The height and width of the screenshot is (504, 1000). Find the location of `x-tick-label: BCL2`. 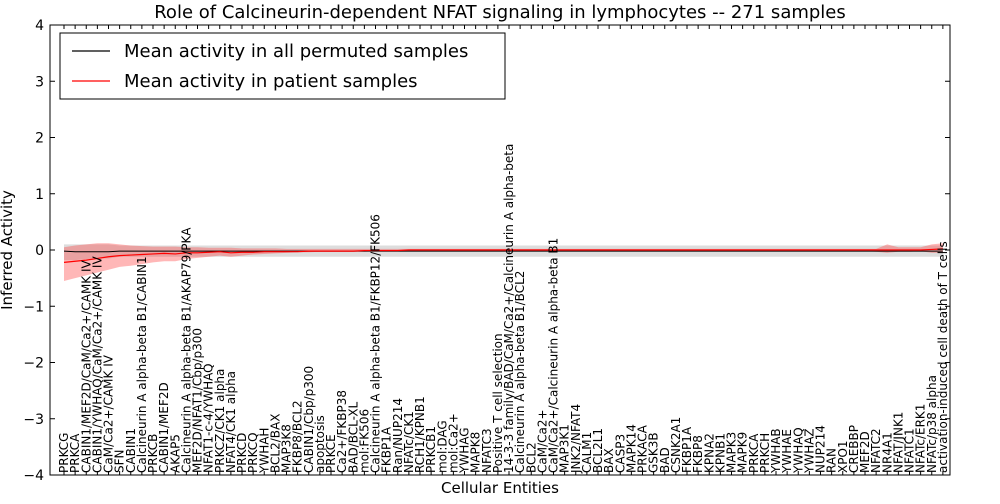

x-tick-label: BCL2 is located at coordinates (531, 457).